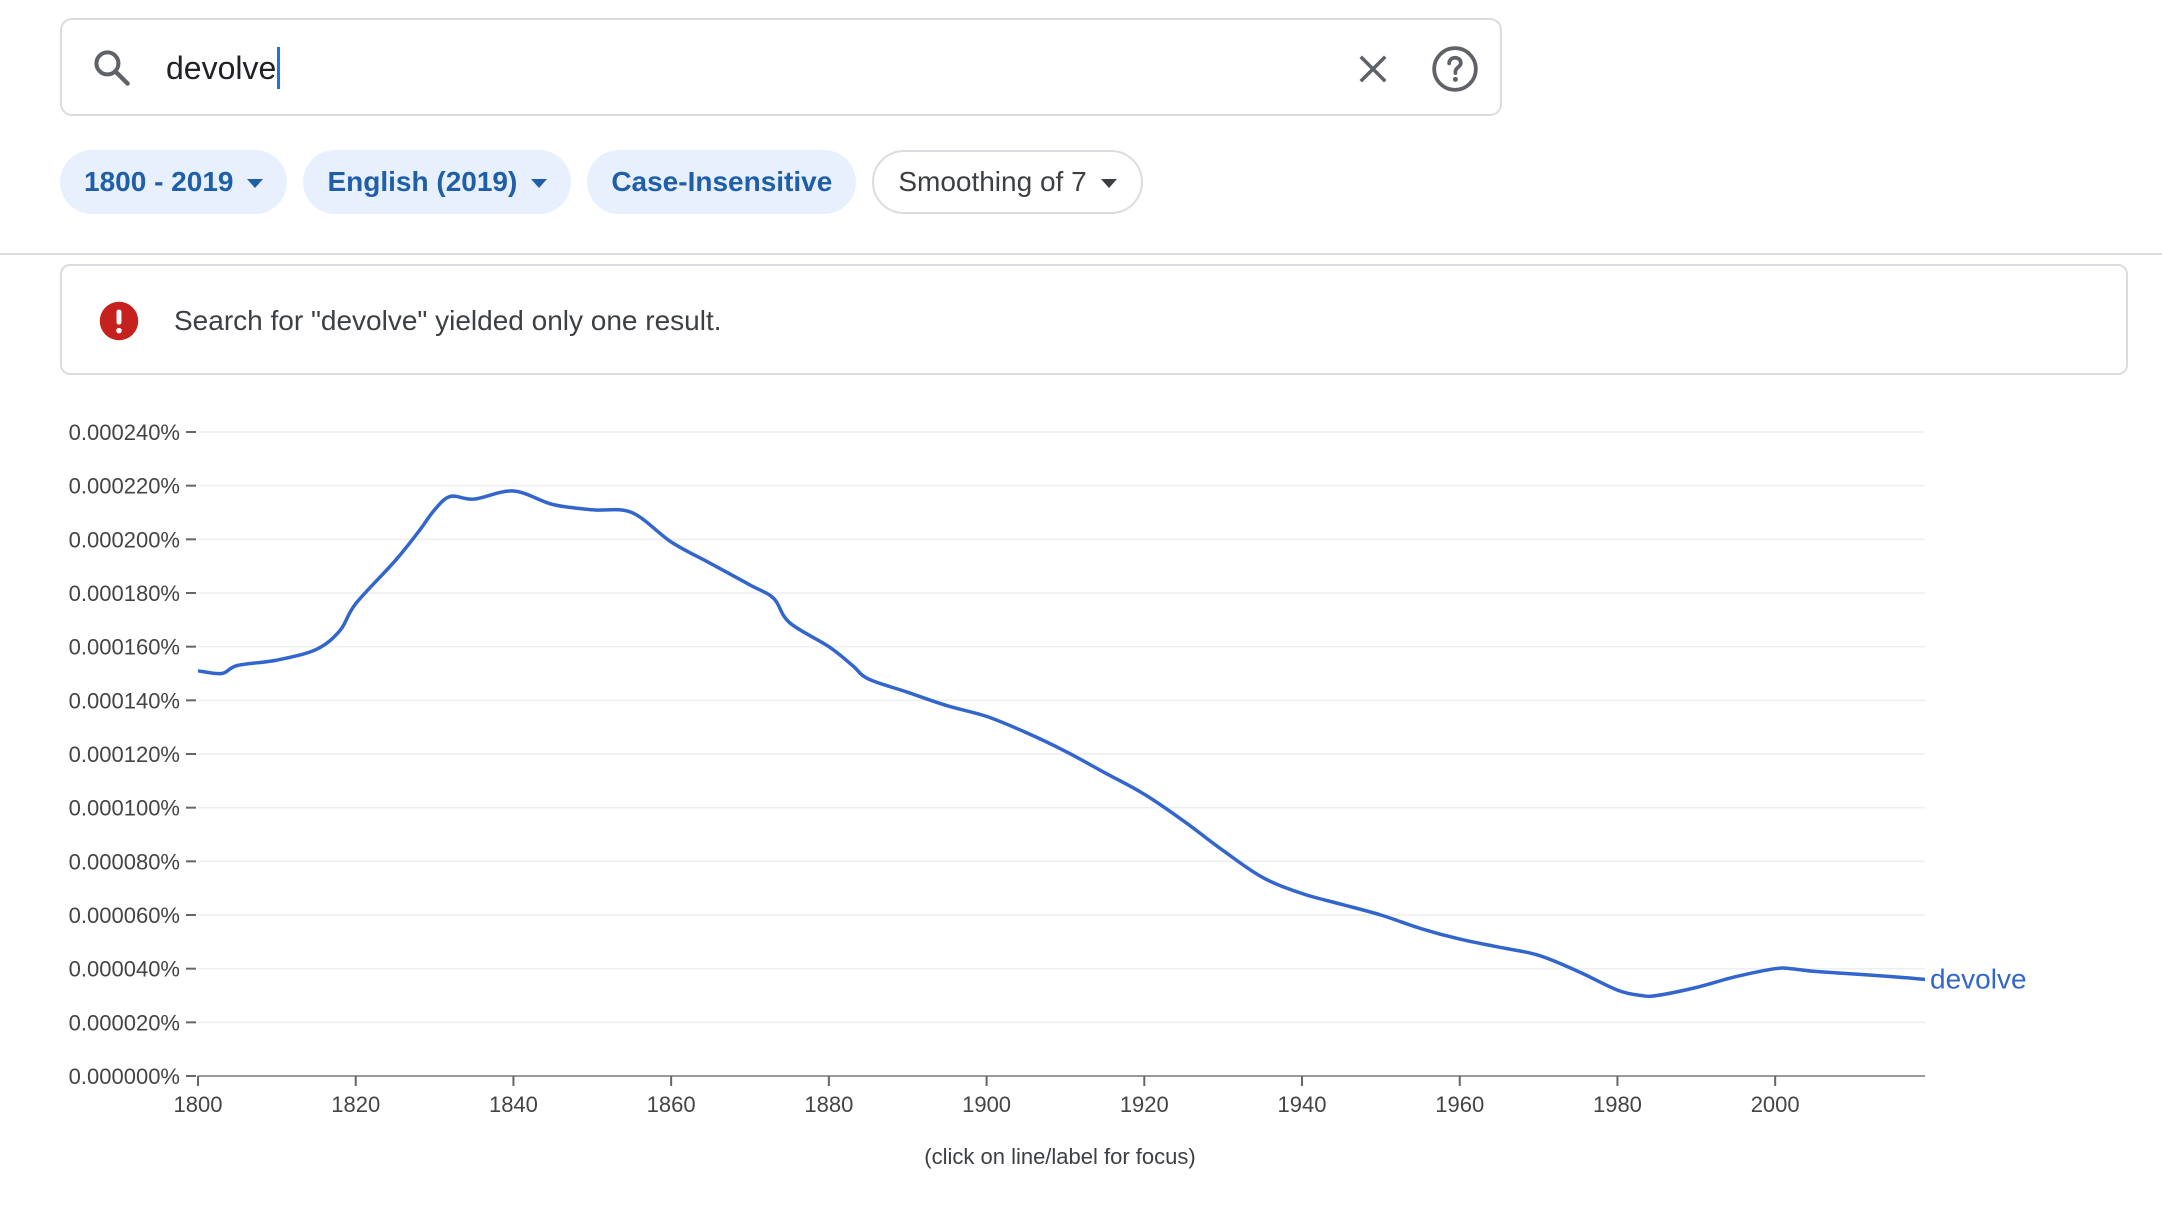 Image resolution: width=2162 pixels, height=1231 pixels. Describe the element at coordinates (124, 647) in the screenshot. I see `y-tick-label: 0.000160%` at that location.